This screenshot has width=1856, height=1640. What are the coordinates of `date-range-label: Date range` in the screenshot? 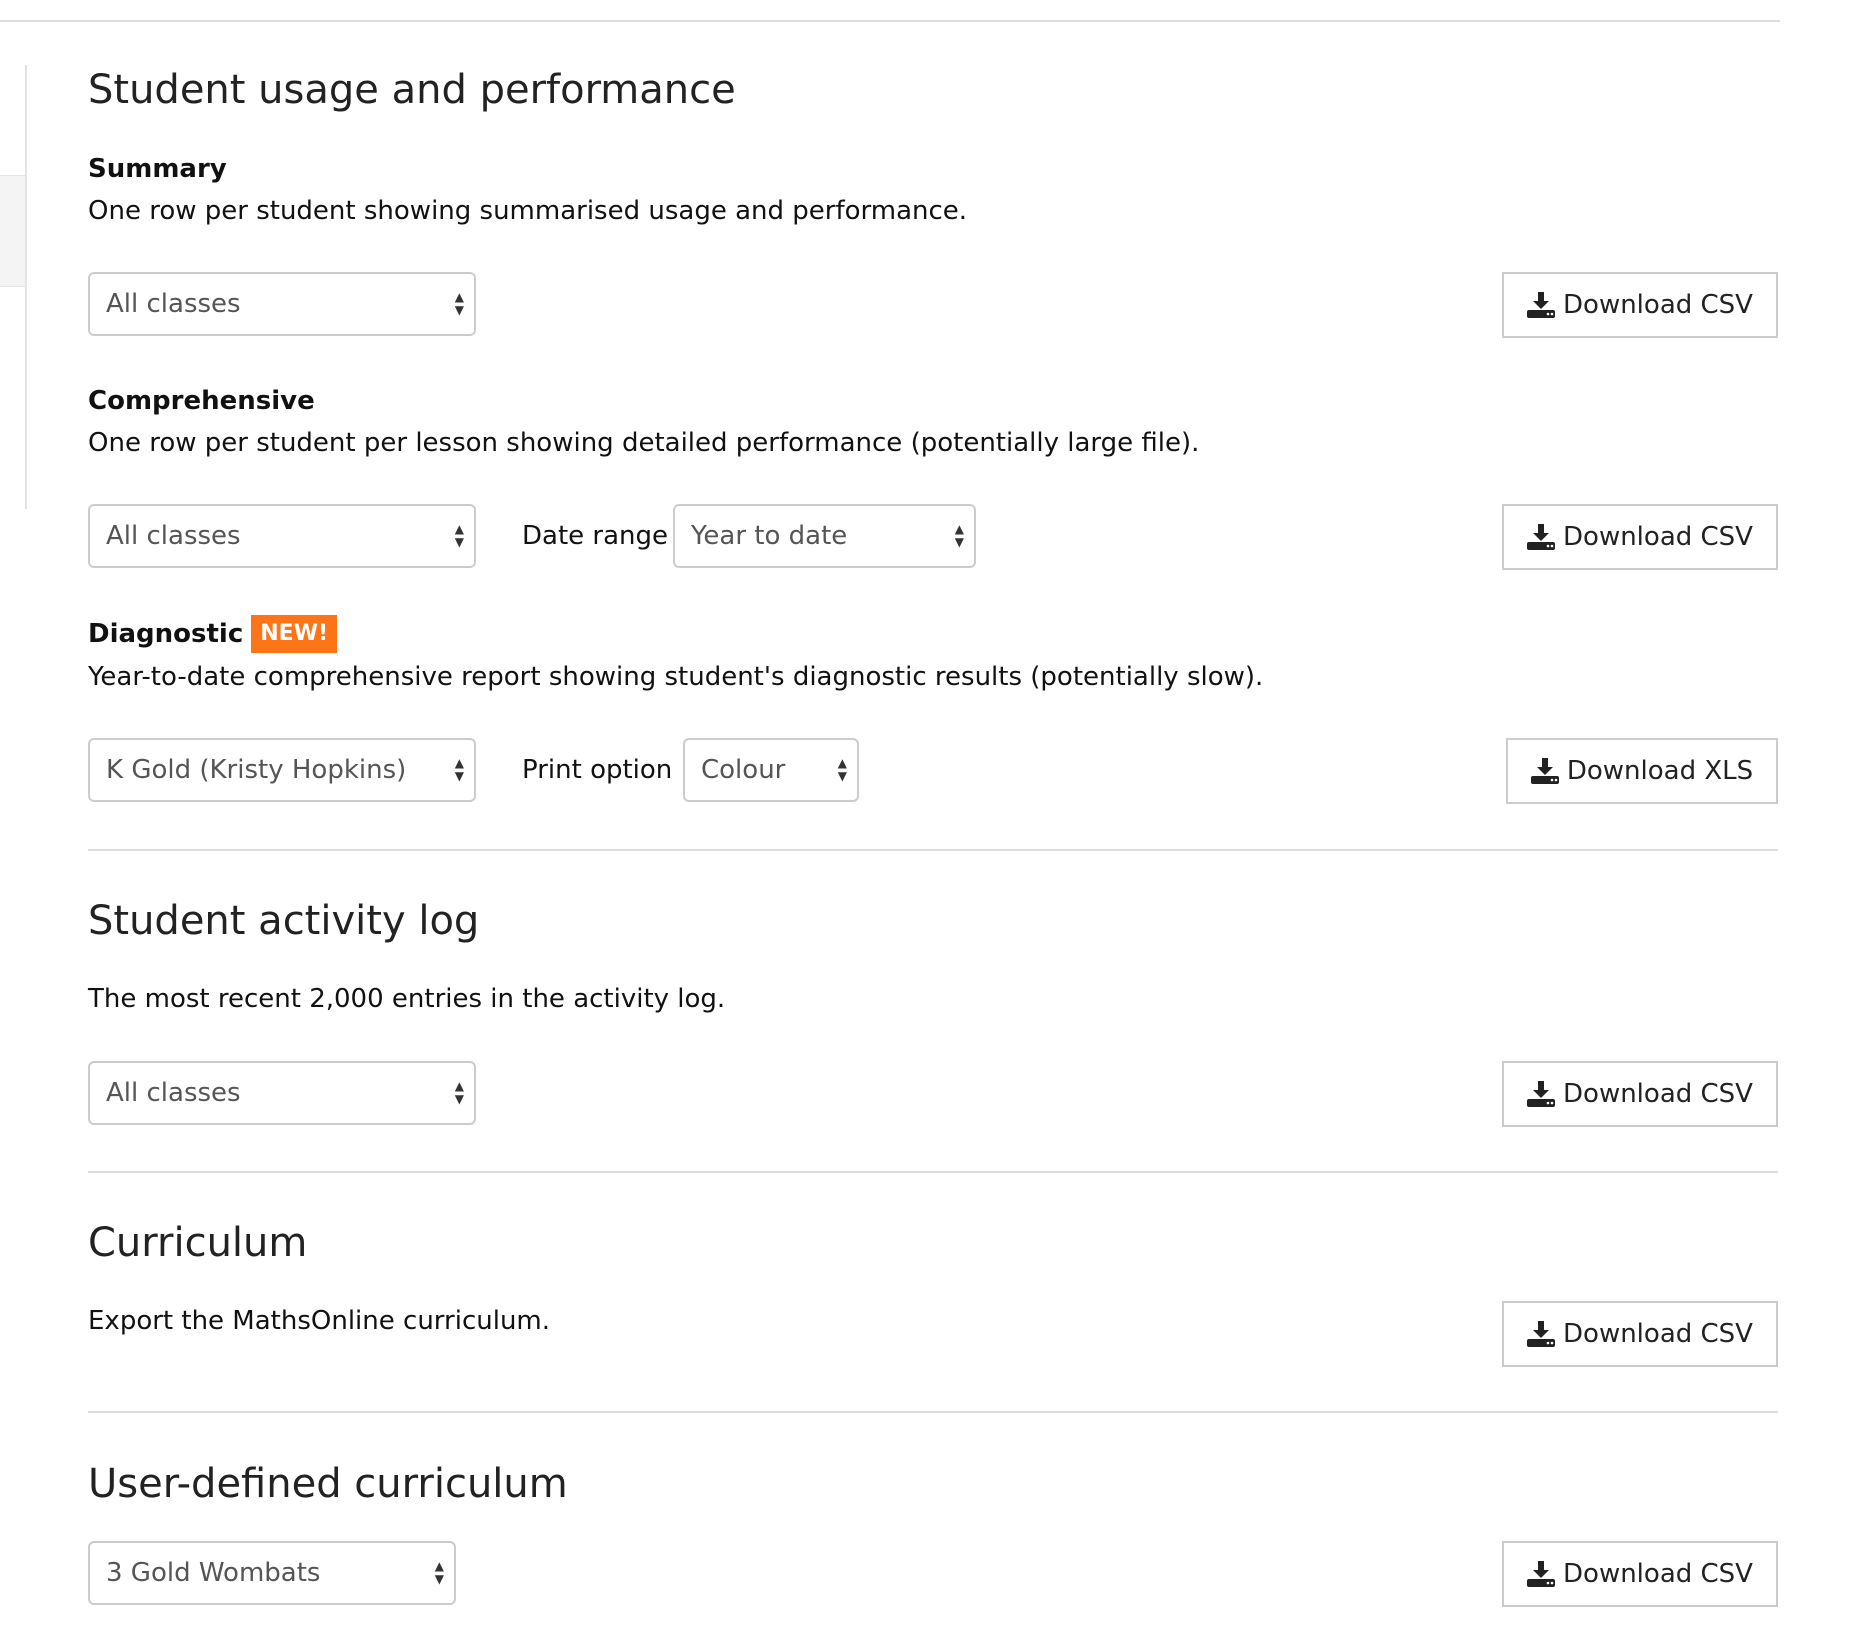 It's located at (595, 536).